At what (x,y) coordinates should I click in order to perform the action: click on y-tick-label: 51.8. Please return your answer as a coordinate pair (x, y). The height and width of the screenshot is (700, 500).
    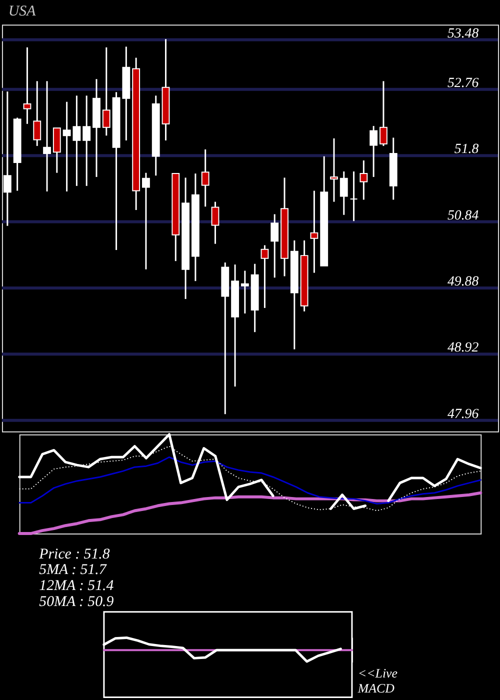
    Looking at the image, I should click on (466, 150).